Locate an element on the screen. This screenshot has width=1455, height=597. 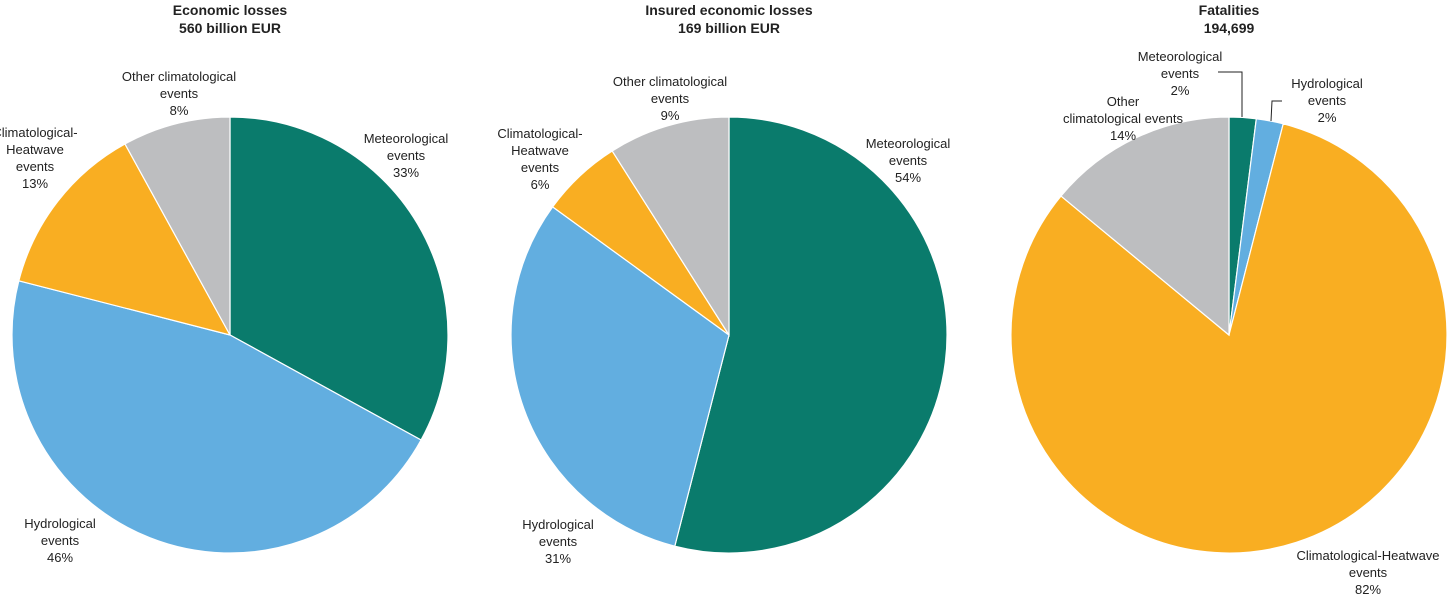
chart-title-economic: Economic losses 560 billion EUR is located at coordinates (230, 19).